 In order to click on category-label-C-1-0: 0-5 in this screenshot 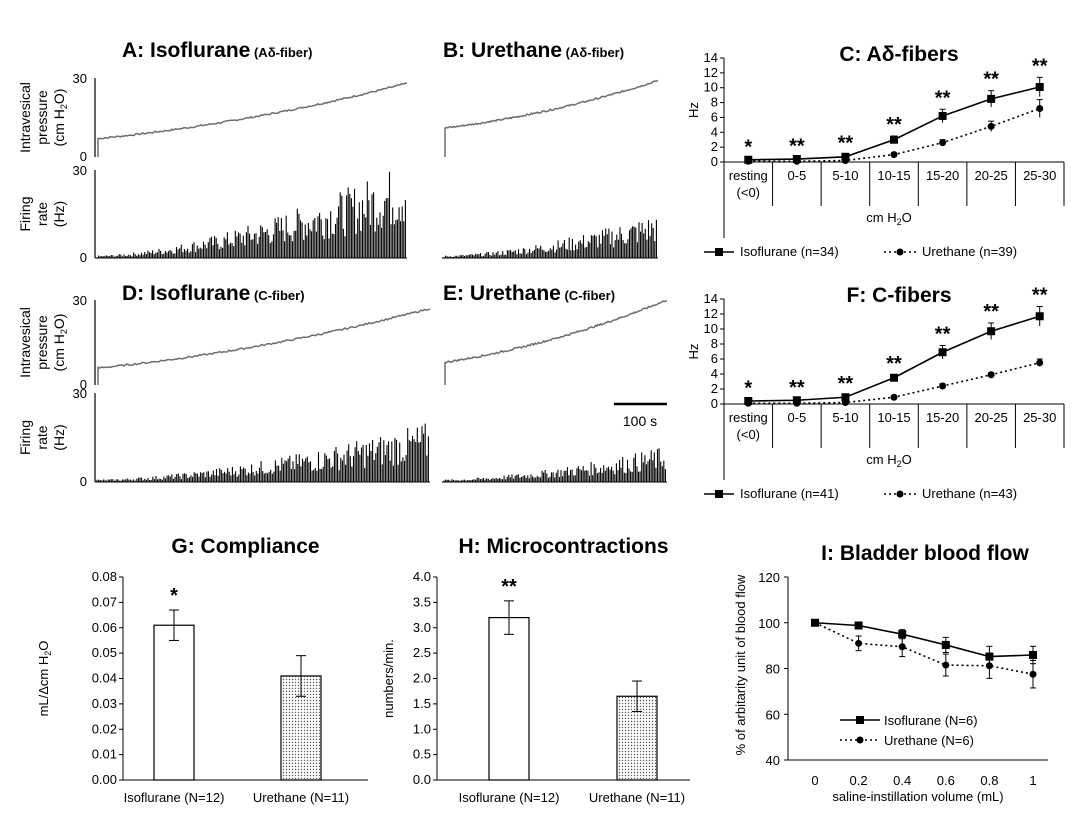, I will do `click(796, 175)`.